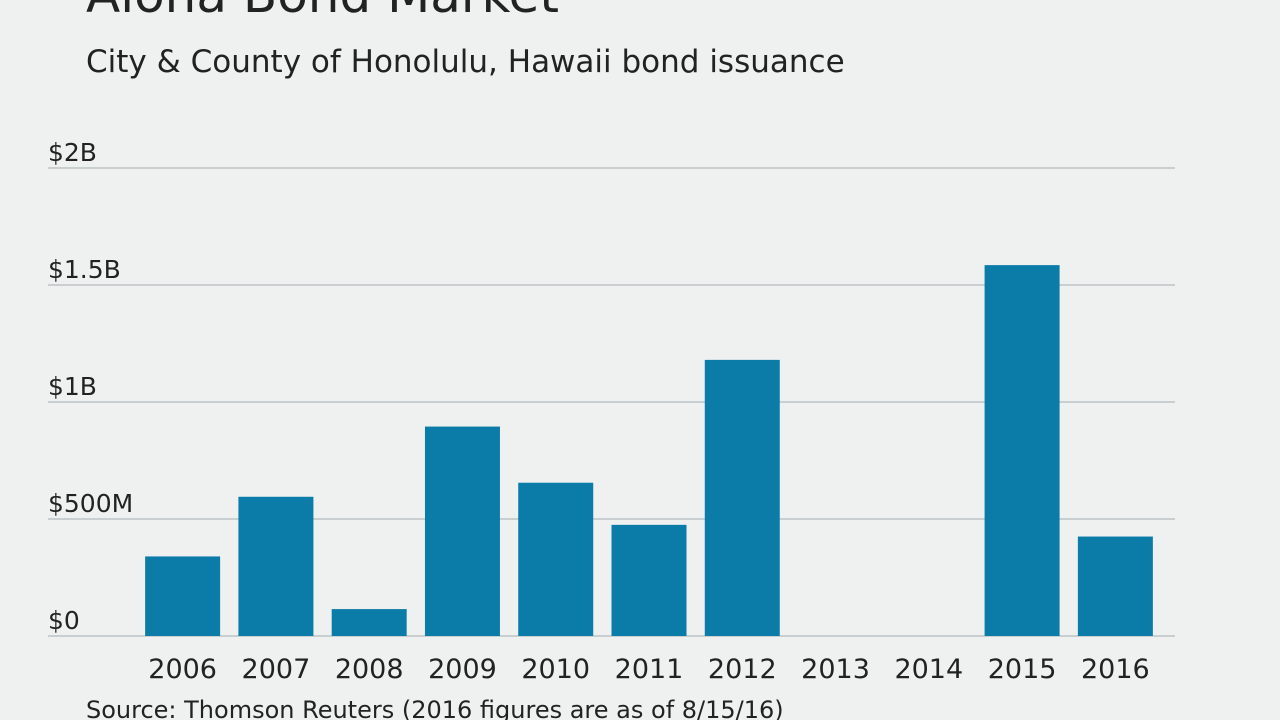 This screenshot has width=1280, height=720. I want to click on y-tick-label: $1.5B, so click(84, 269).